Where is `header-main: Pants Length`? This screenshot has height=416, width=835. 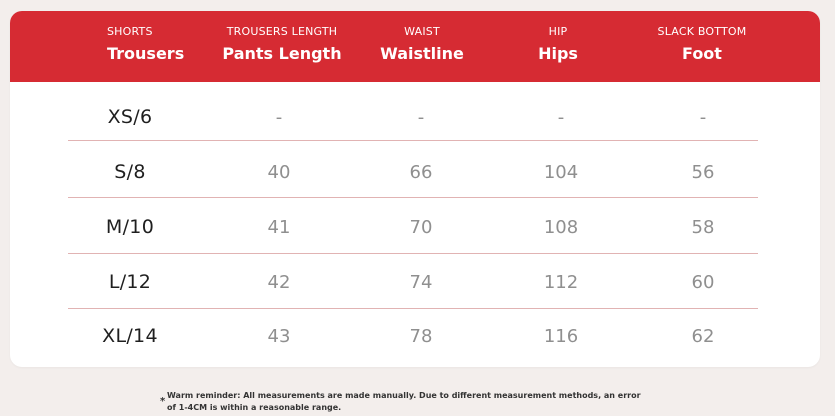
header-main: Pants Length is located at coordinates (282, 53).